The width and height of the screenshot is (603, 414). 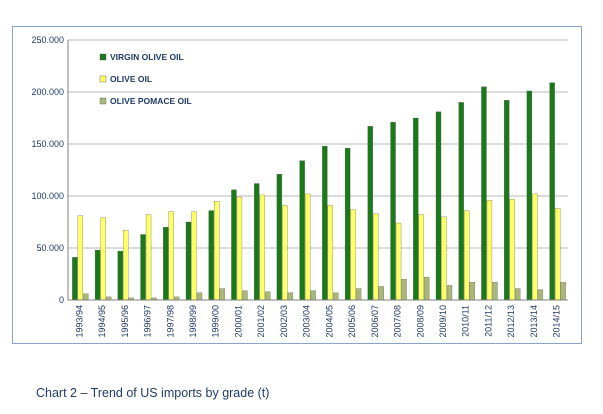 What do you see at coordinates (216, 321) in the screenshot?
I see `x-tick-label: 1999/00` at bounding box center [216, 321].